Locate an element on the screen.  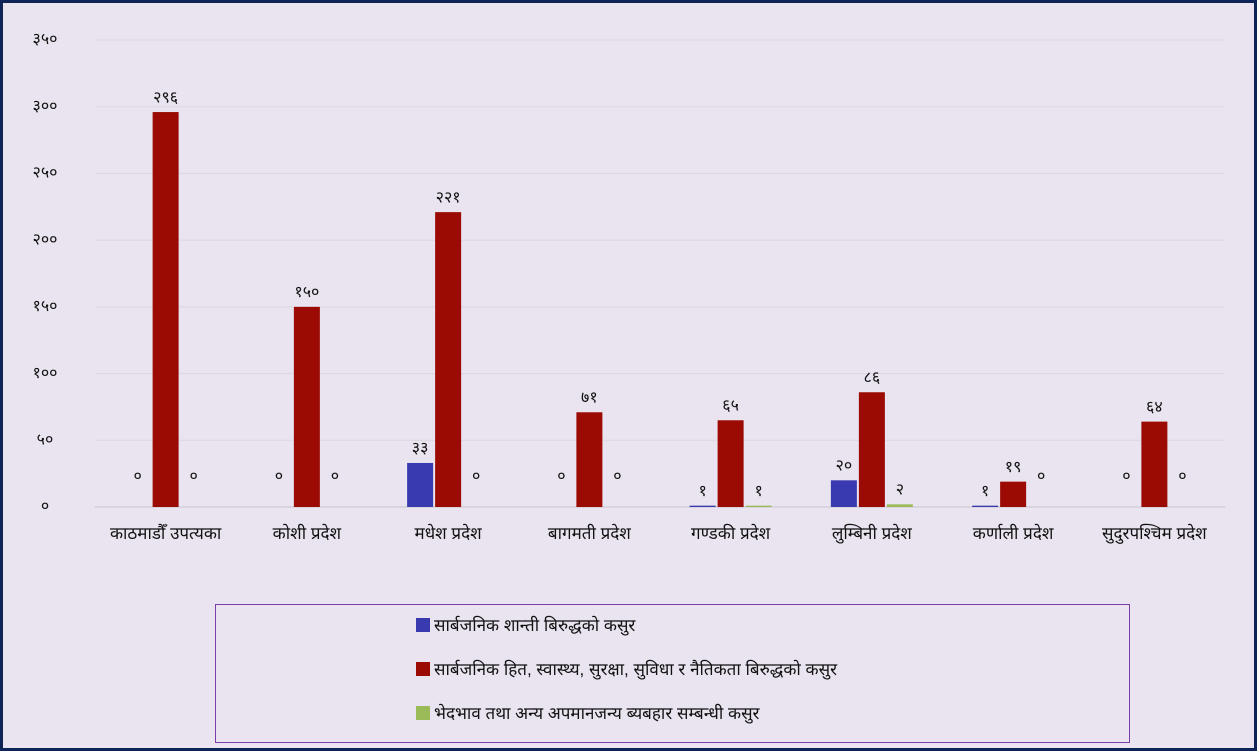
x-tick-label: कर्णाली प्रदेश is located at coordinates (1013, 533).